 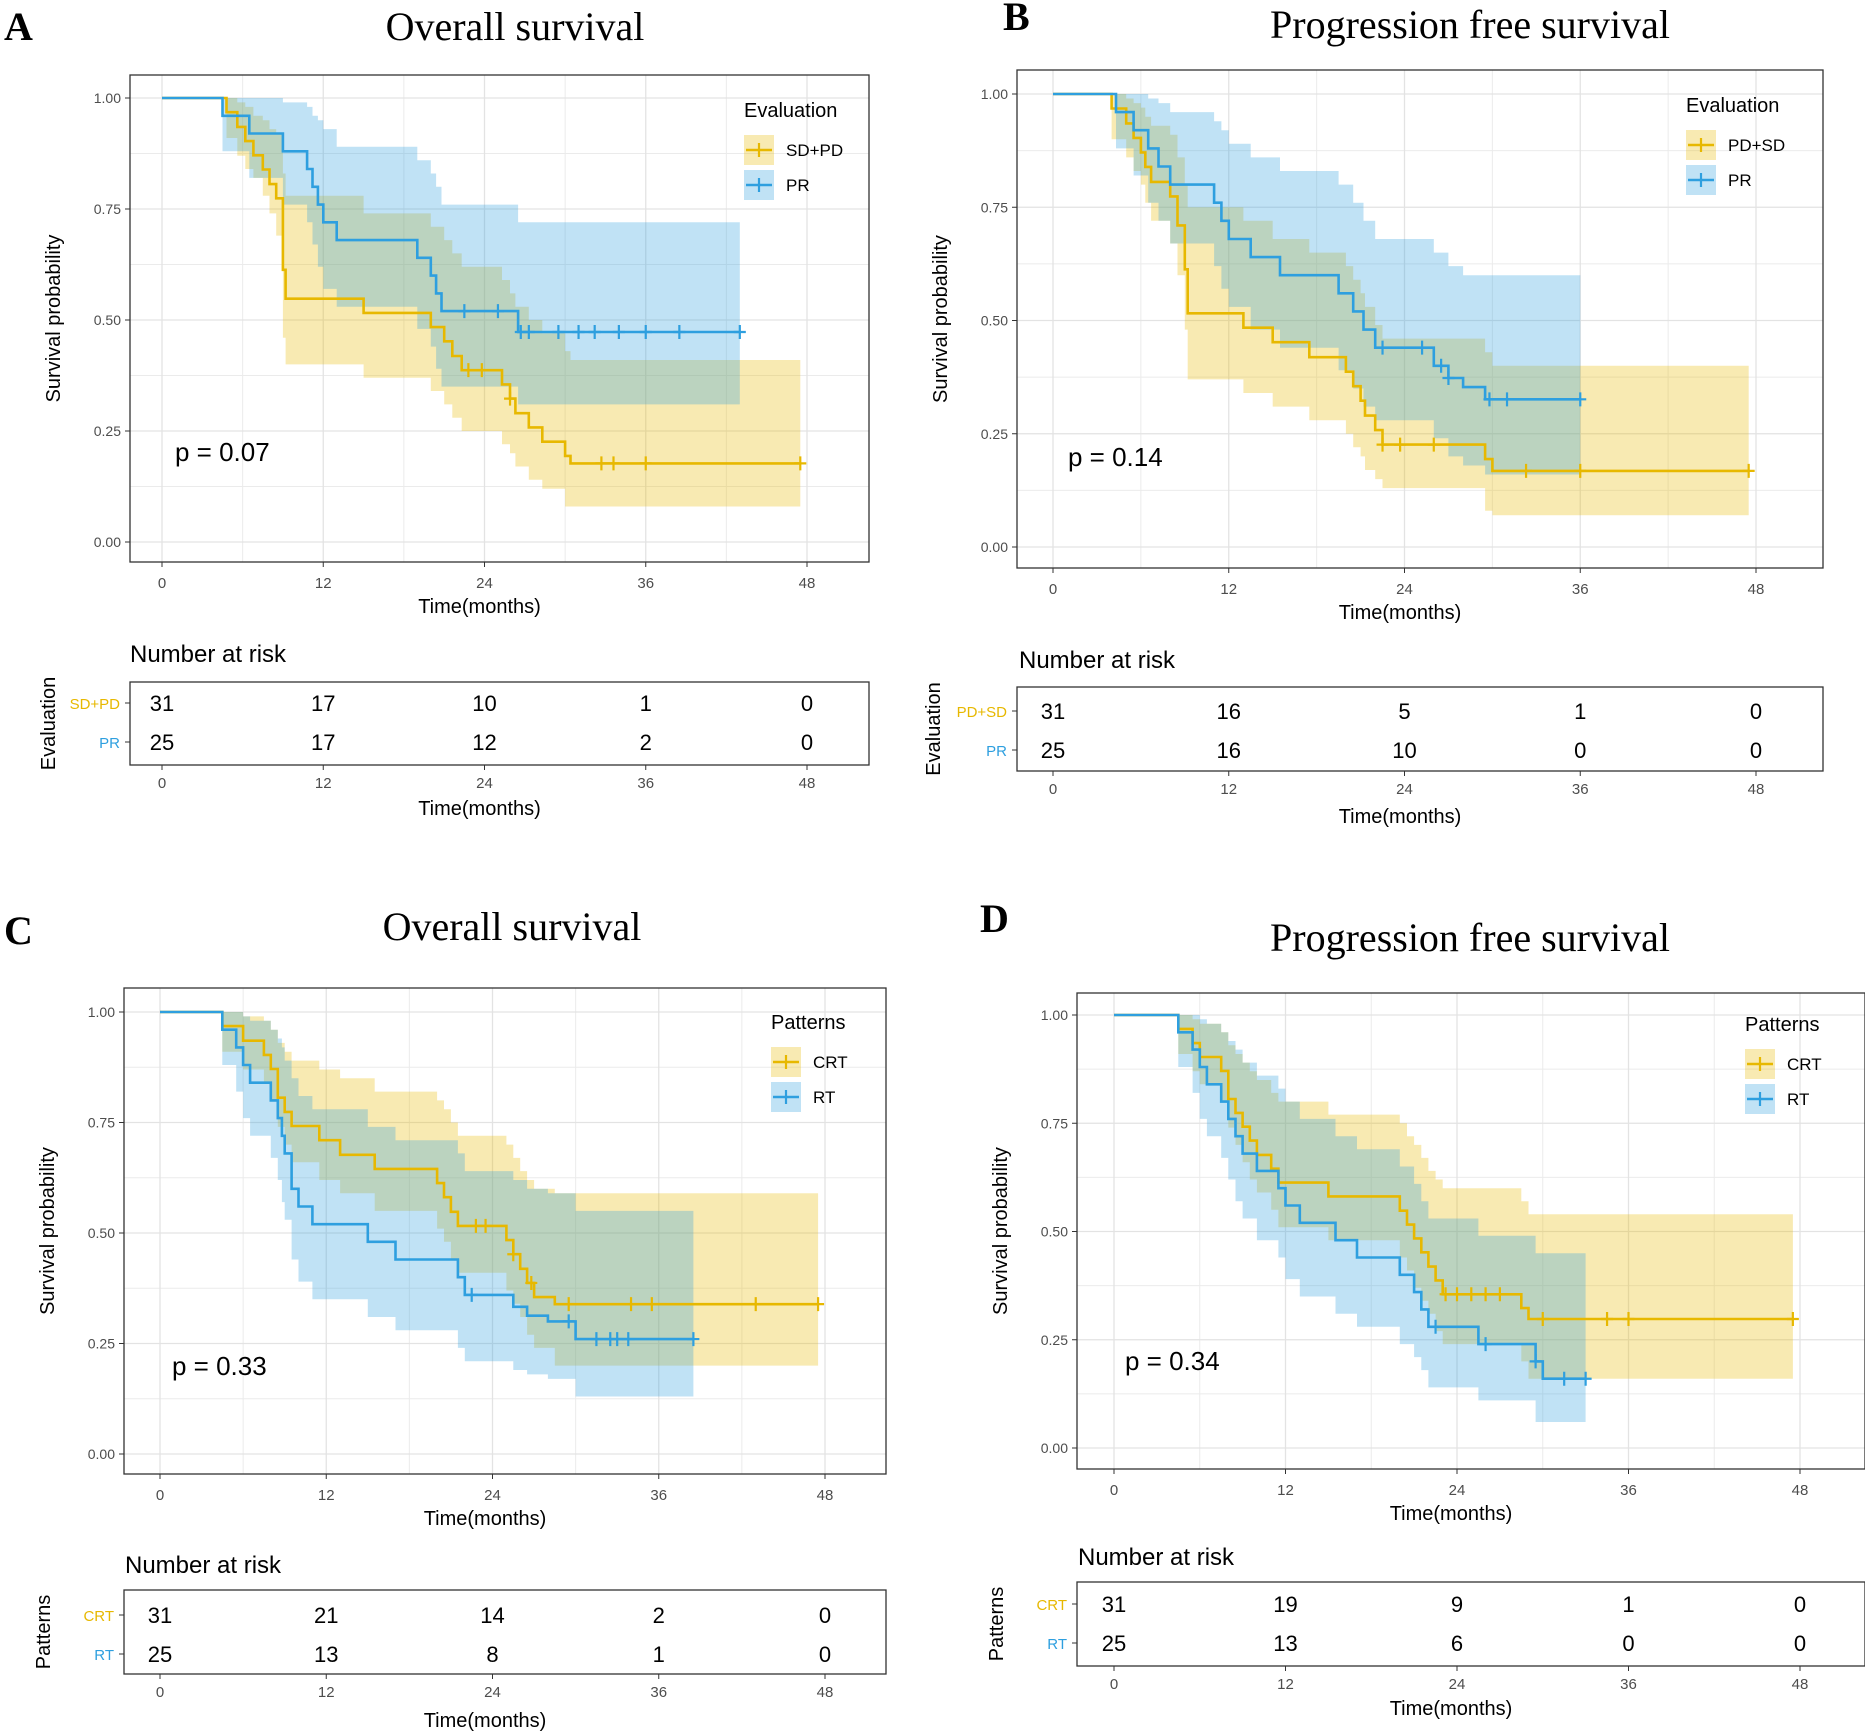 What do you see at coordinates (481, 280) in the screenshot?
I see `survival-curve-sd-pd` at bounding box center [481, 280].